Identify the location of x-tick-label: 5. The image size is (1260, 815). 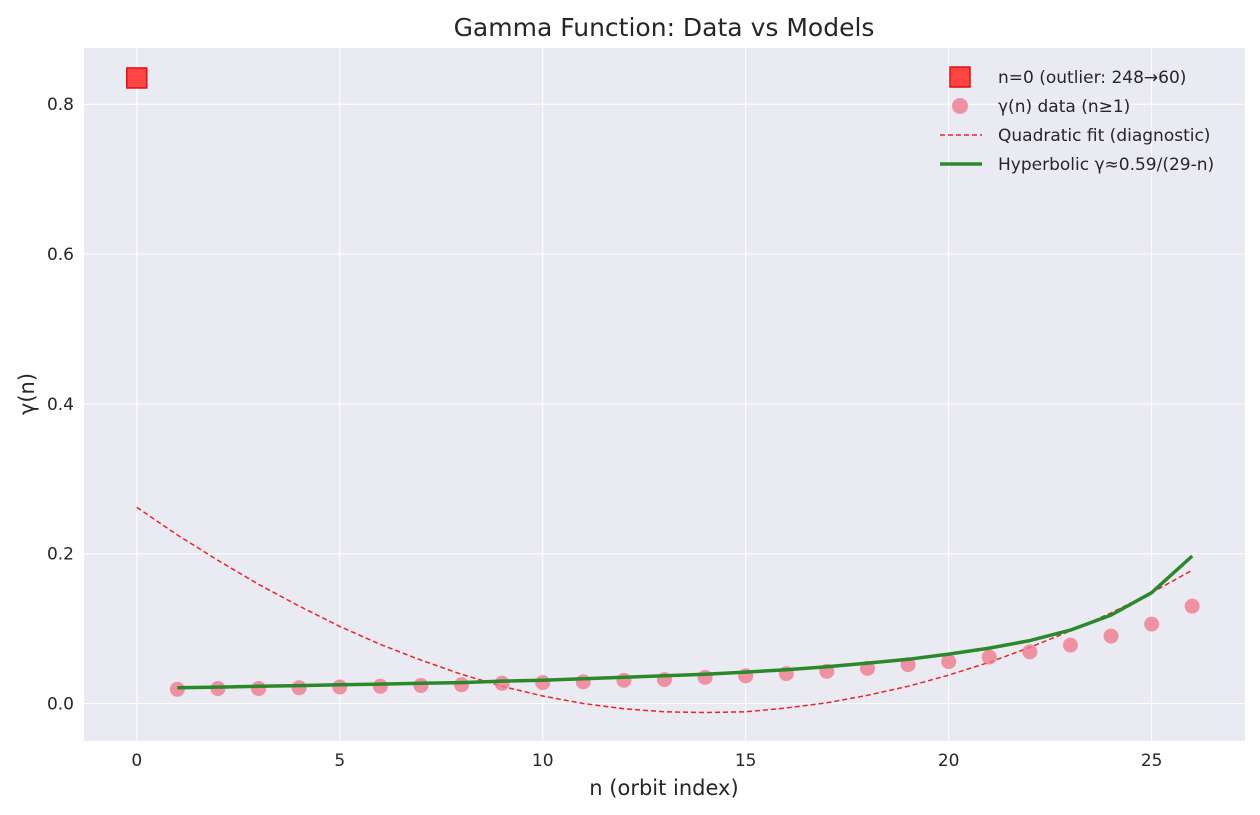
(339, 761).